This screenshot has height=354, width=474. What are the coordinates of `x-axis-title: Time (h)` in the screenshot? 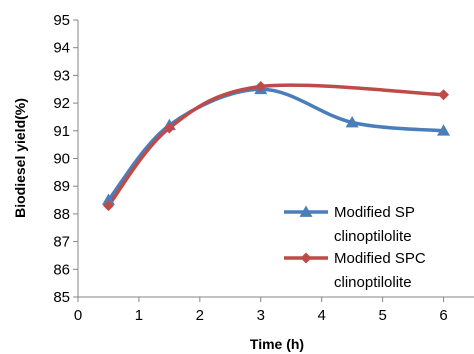 It's located at (277, 344).